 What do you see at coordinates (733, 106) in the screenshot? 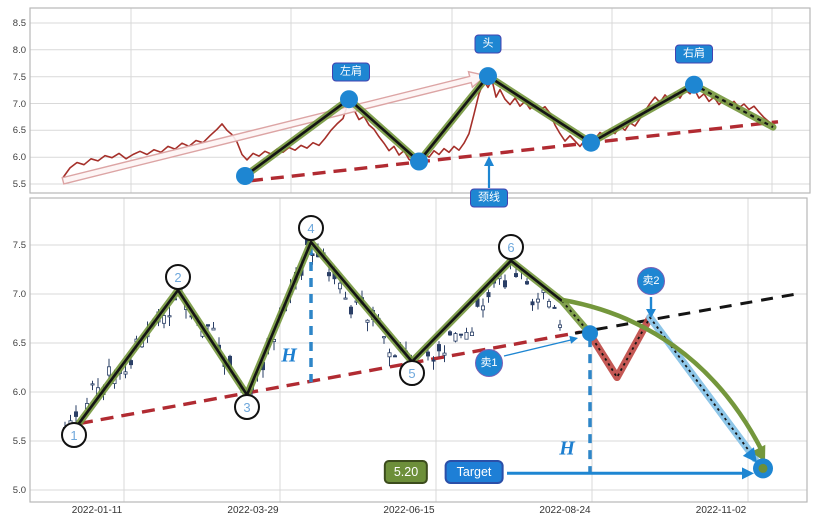
I see `zigzag-core-projected` at bounding box center [733, 106].